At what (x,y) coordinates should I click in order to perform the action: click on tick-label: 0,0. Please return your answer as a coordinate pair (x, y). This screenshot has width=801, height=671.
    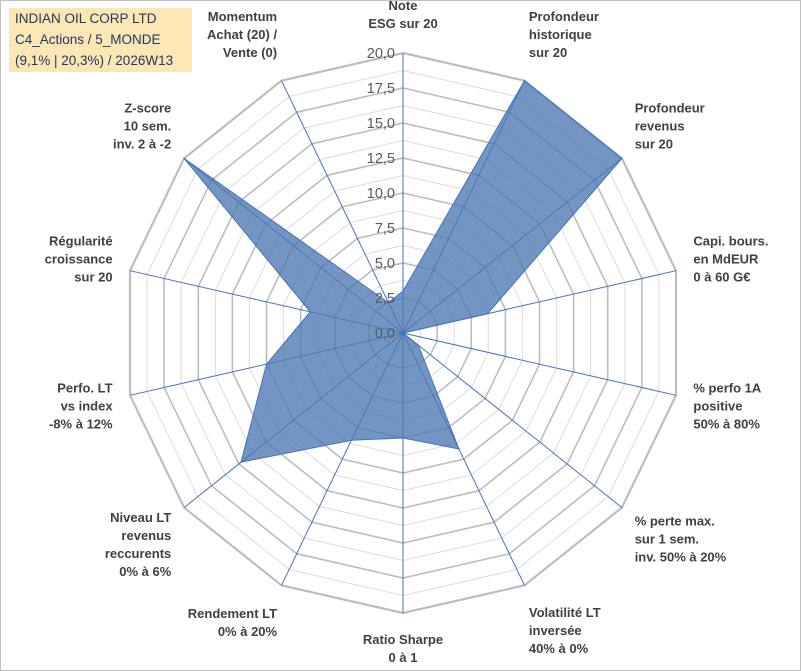
    Looking at the image, I should click on (385, 334).